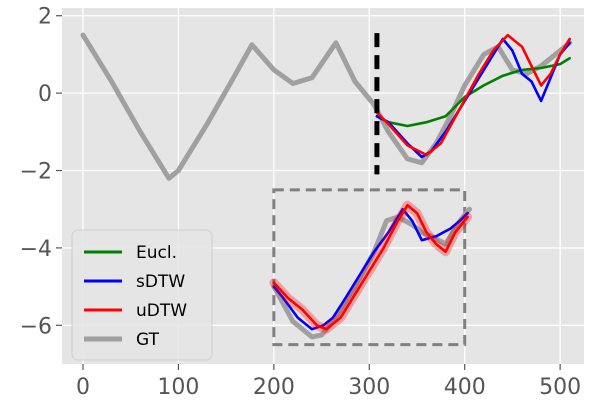  What do you see at coordinates (160, 282) in the screenshot?
I see `legend-label-sdtw: sDTW` at bounding box center [160, 282].